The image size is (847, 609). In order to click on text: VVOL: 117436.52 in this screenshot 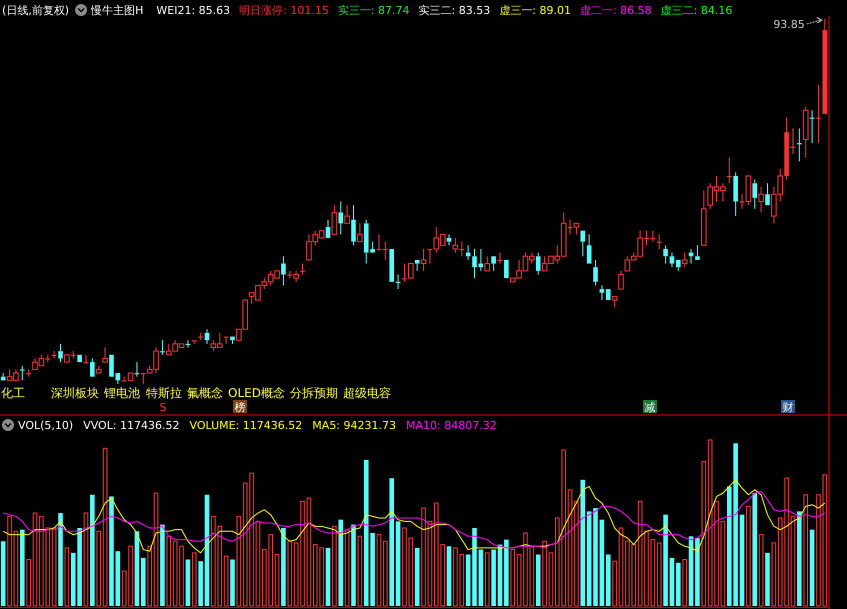, I will do `click(131, 425)`.